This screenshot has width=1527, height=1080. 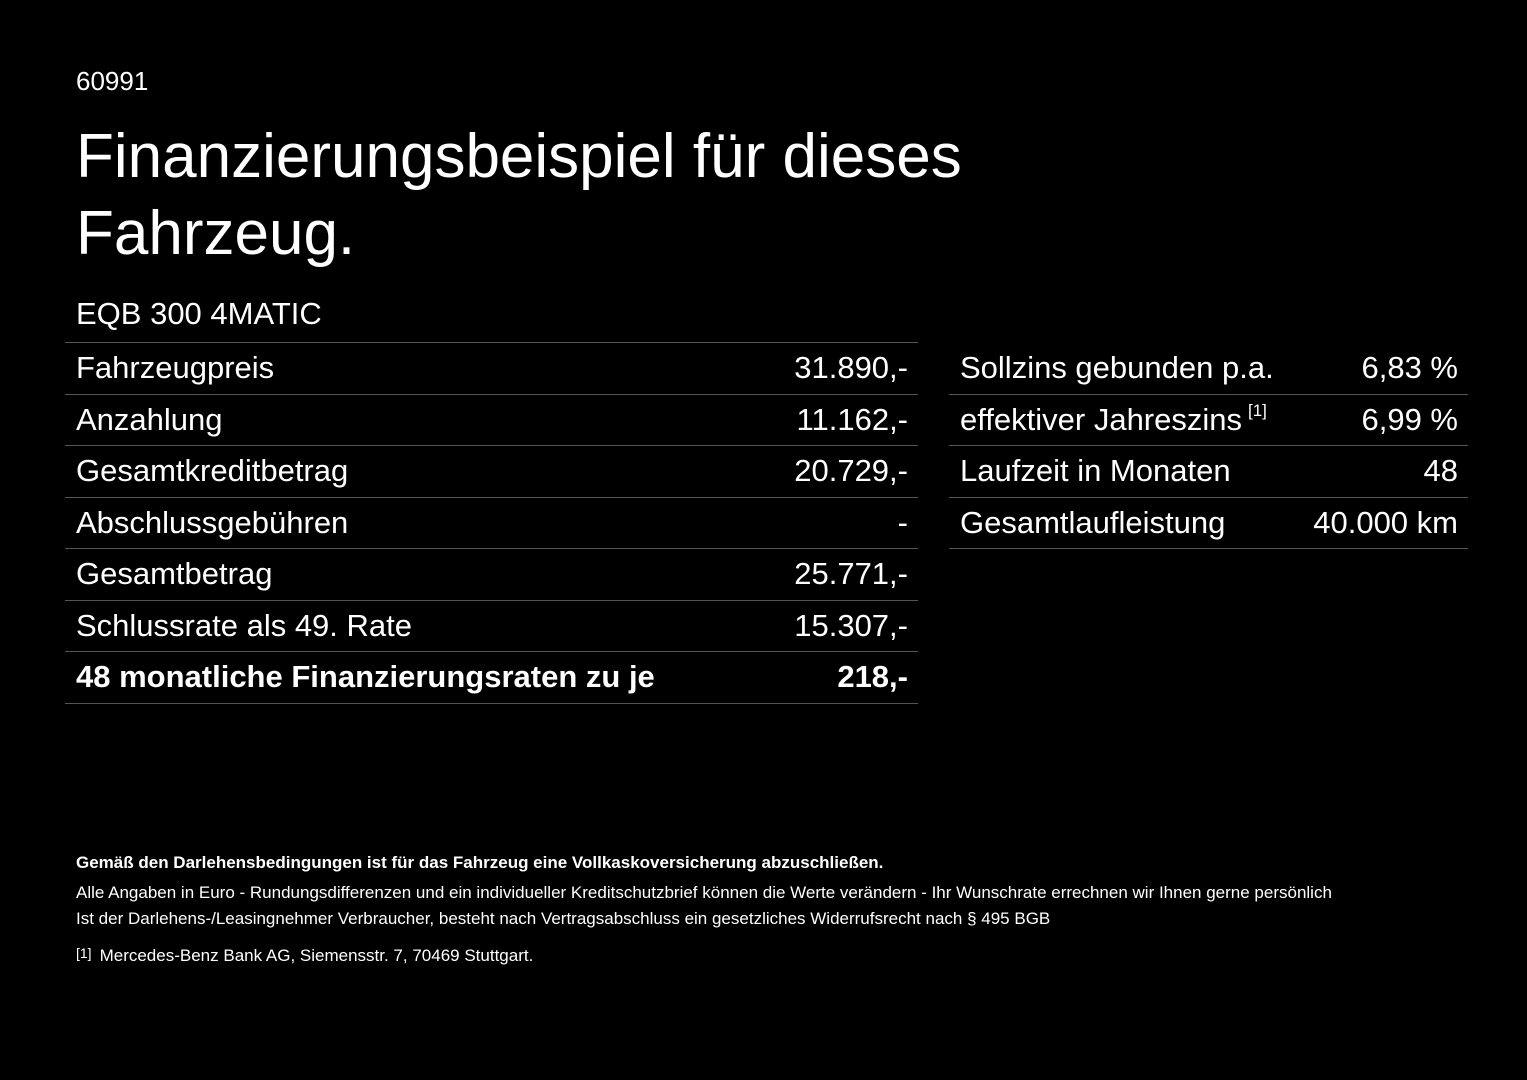 I want to click on row-value: 6,99 %, so click(x=1409, y=419).